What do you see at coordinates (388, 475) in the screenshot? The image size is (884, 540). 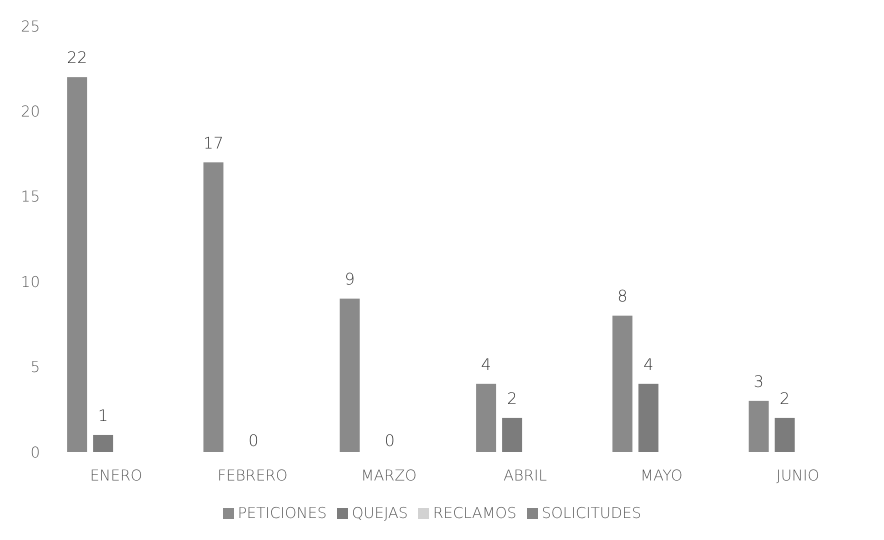 I see `x-tick-label: MARZO` at bounding box center [388, 475].